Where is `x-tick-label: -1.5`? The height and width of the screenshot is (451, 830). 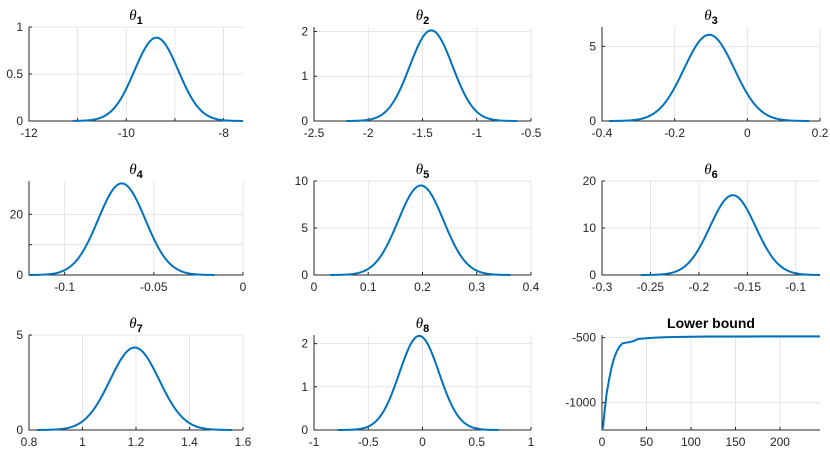 x-tick-label: -1.5 is located at coordinates (422, 133).